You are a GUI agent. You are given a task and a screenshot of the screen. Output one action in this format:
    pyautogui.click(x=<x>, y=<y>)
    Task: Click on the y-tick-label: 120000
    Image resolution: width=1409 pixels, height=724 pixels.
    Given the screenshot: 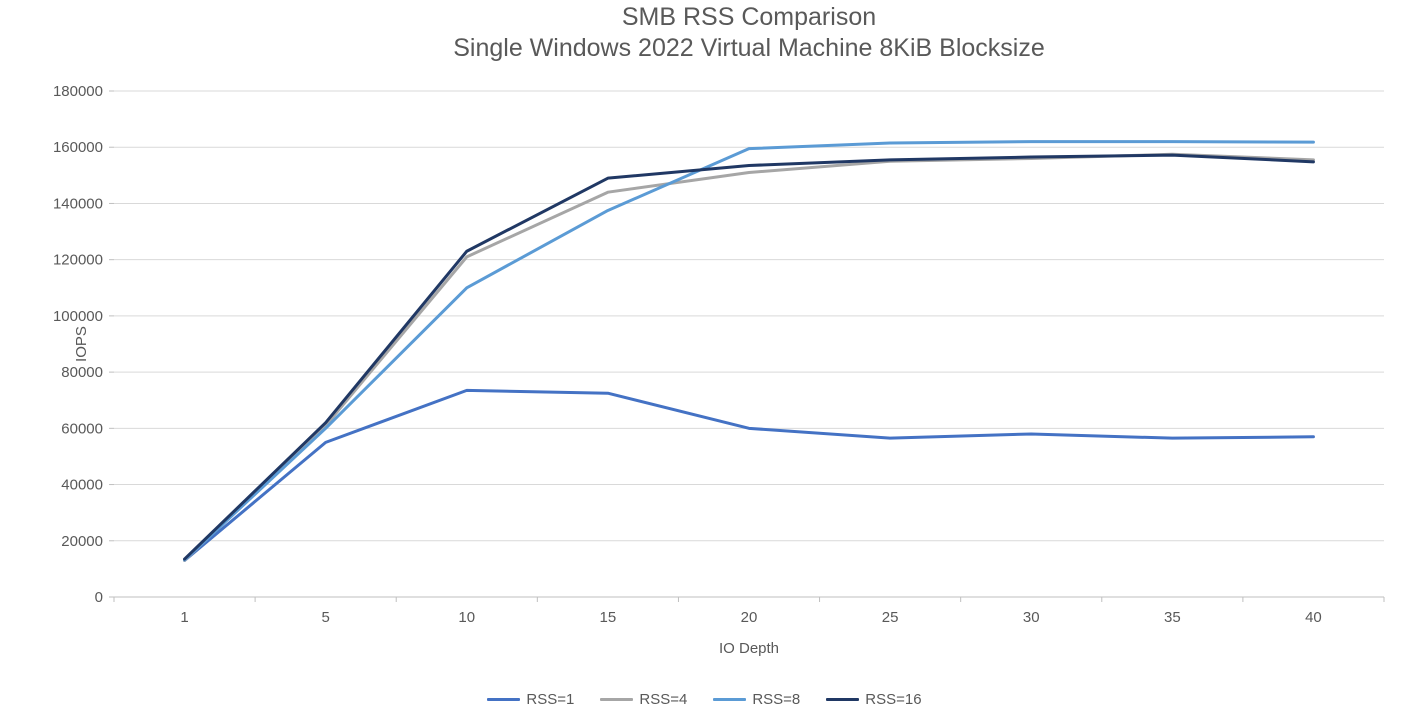 What is the action you would take?
    pyautogui.click(x=78, y=260)
    